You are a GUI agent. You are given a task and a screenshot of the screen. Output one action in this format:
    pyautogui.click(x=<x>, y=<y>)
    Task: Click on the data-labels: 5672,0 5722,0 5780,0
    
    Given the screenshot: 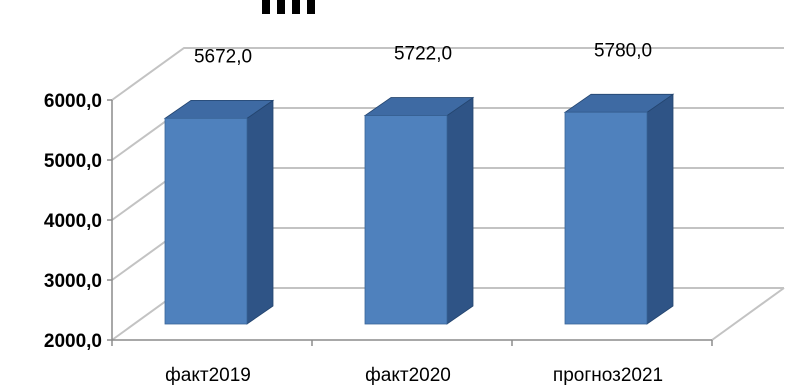 What is the action you would take?
    pyautogui.click(x=423, y=53)
    